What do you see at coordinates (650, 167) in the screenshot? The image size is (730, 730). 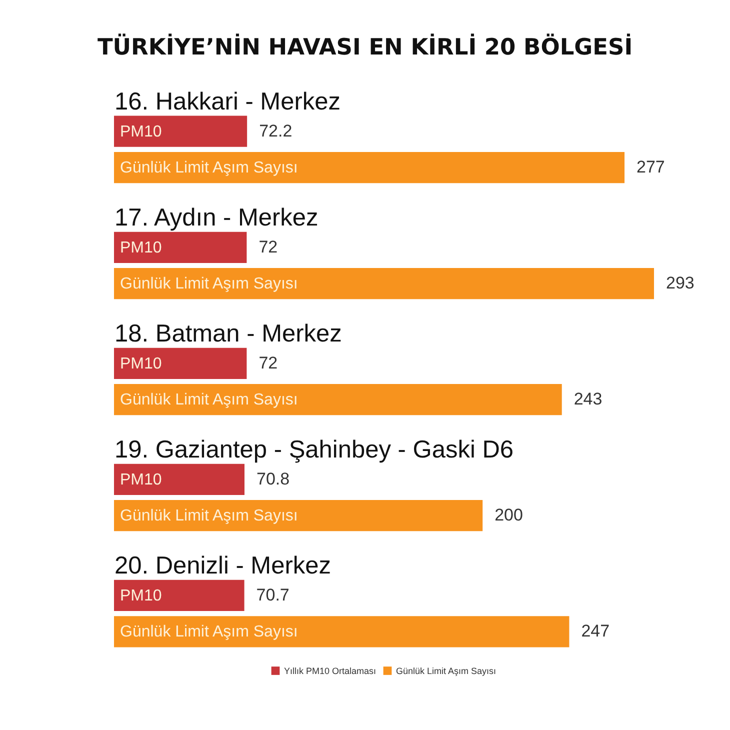 I see `data-label: 277` at bounding box center [650, 167].